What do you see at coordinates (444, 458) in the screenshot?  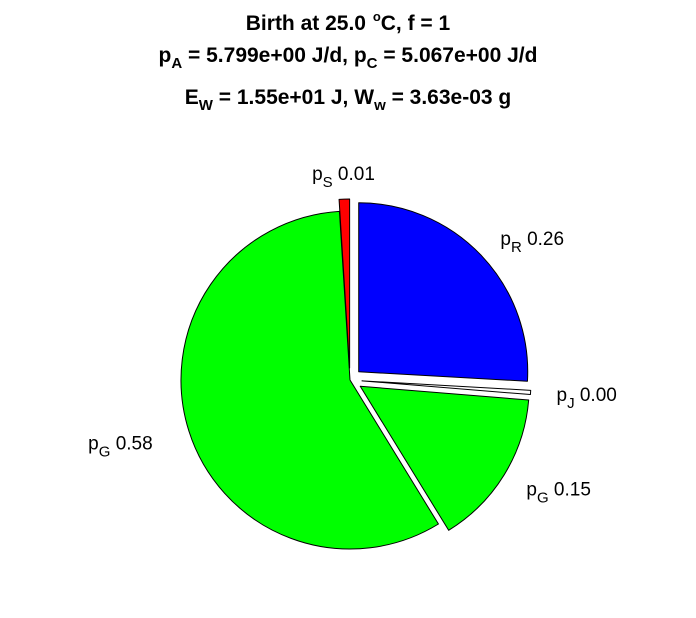 I see `pie-slice-g-0.15` at bounding box center [444, 458].